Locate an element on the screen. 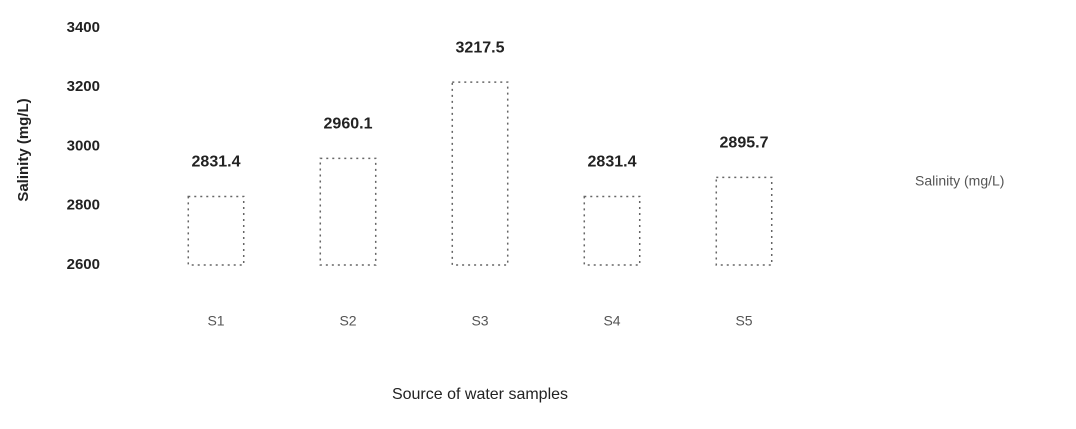 The height and width of the screenshot is (429, 1076). y-tick-label: 2800 is located at coordinates (83, 205).